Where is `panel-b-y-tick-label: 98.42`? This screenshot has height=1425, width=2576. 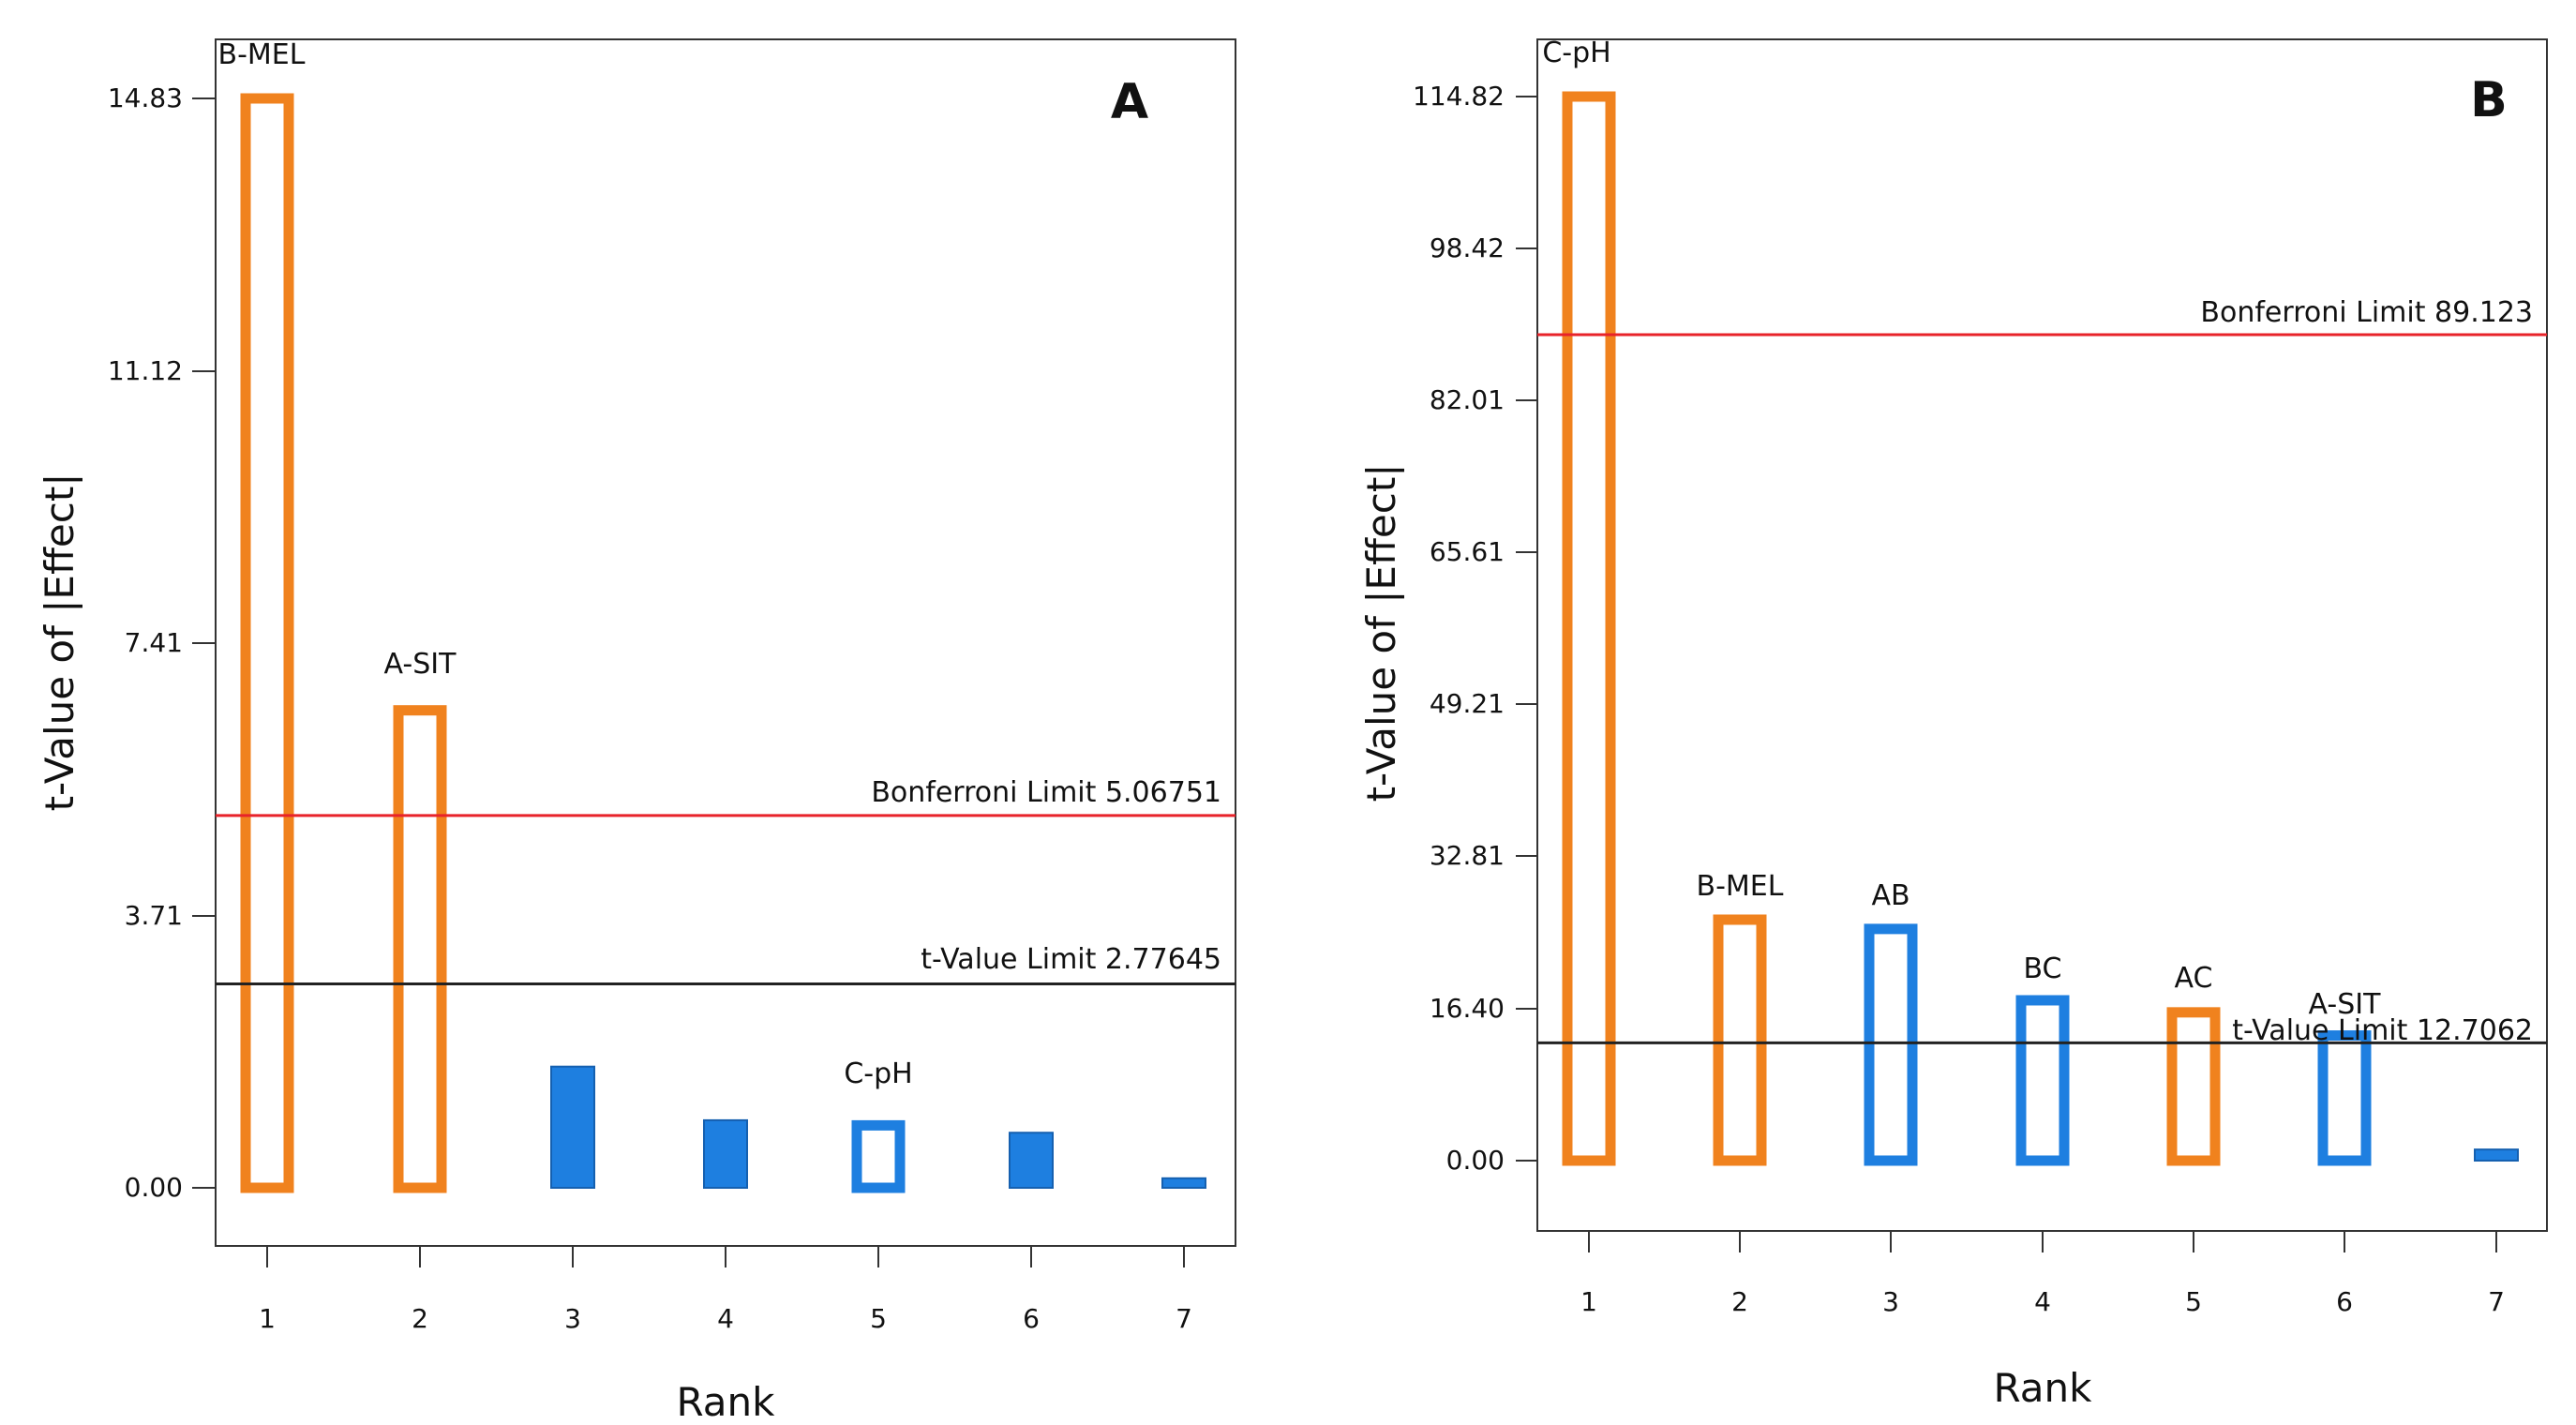
panel-b-y-tick-label: 98.42 is located at coordinates (1468, 247).